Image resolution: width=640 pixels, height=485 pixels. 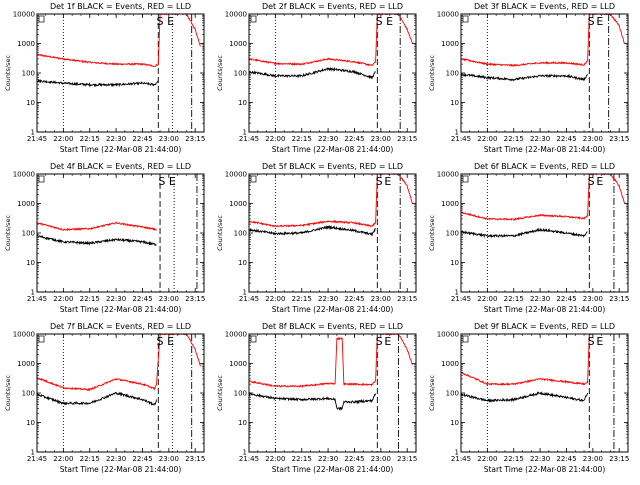 I want to click on y-tick-label: 1, so click(x=33, y=133).